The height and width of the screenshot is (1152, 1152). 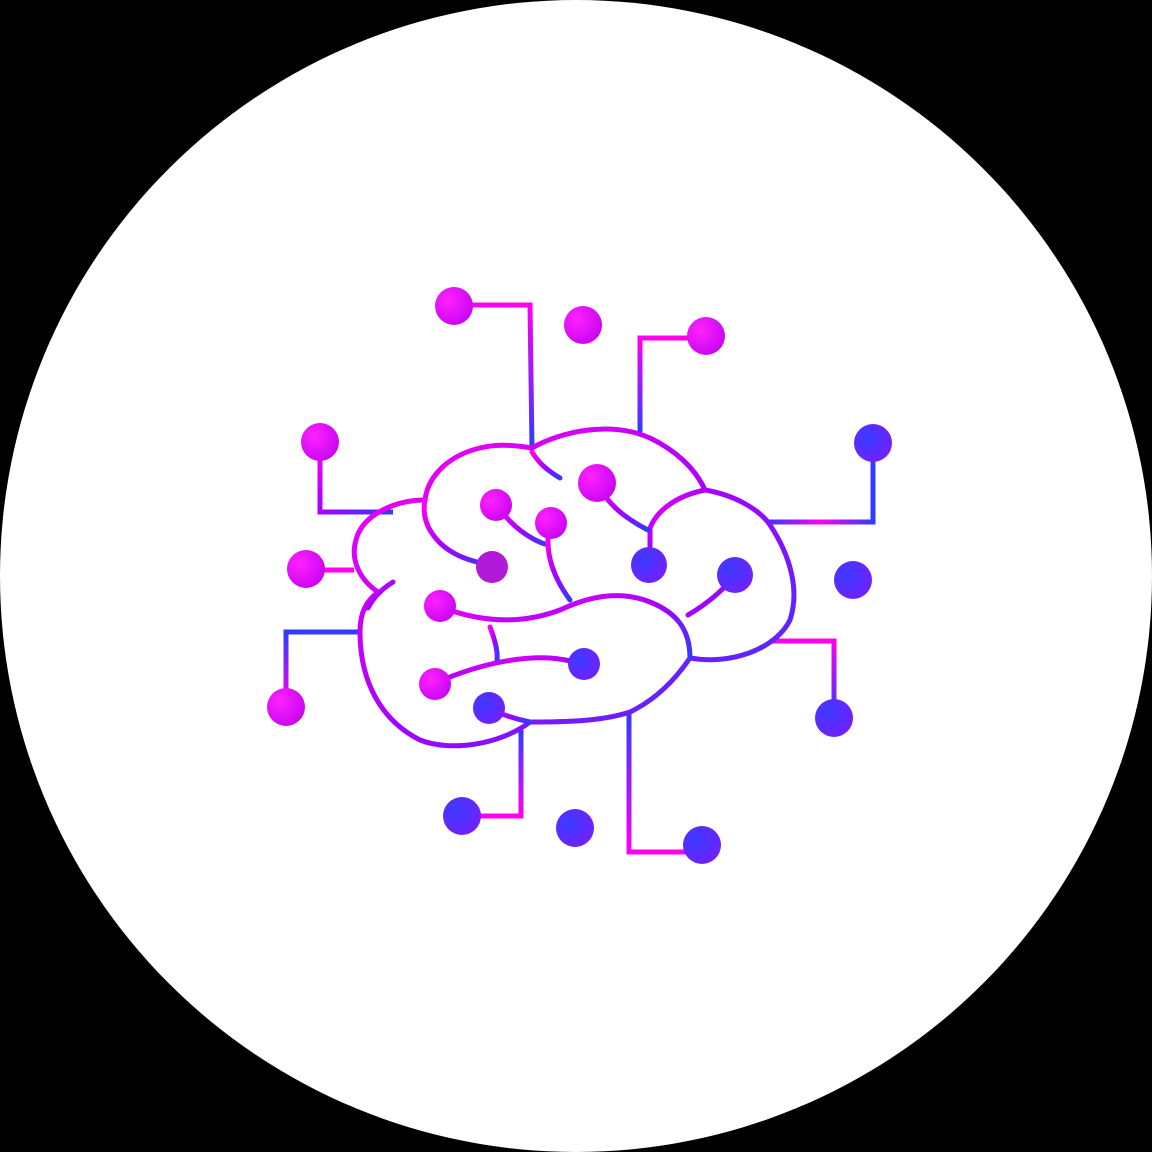 What do you see at coordinates (321, 667) in the screenshot?
I see `lead-left-lower` at bounding box center [321, 667].